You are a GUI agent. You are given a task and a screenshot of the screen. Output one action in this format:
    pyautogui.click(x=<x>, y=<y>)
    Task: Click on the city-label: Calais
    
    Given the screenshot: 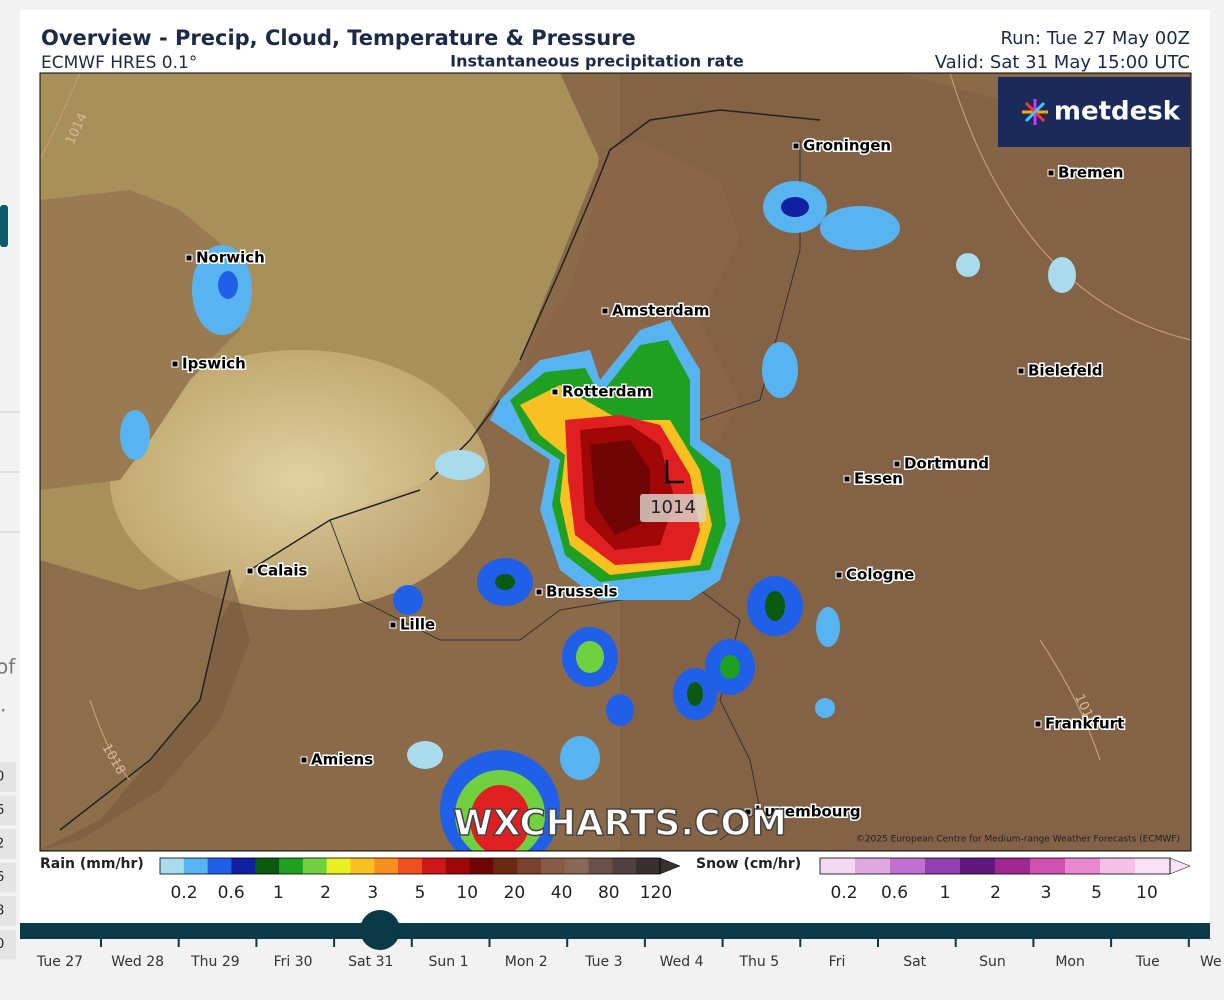 What is the action you would take?
    pyautogui.click(x=282, y=571)
    